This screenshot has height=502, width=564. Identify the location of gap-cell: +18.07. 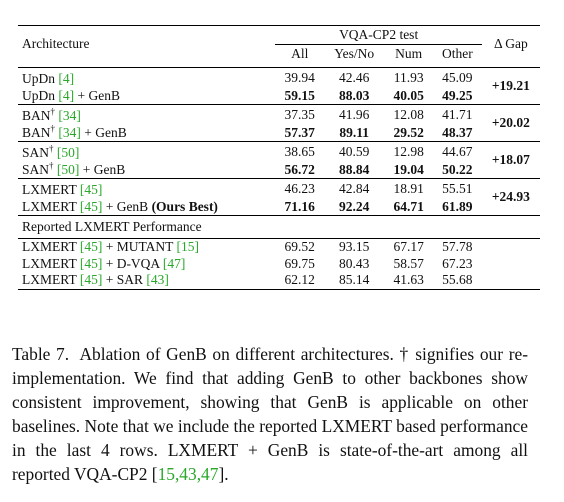
(510, 159).